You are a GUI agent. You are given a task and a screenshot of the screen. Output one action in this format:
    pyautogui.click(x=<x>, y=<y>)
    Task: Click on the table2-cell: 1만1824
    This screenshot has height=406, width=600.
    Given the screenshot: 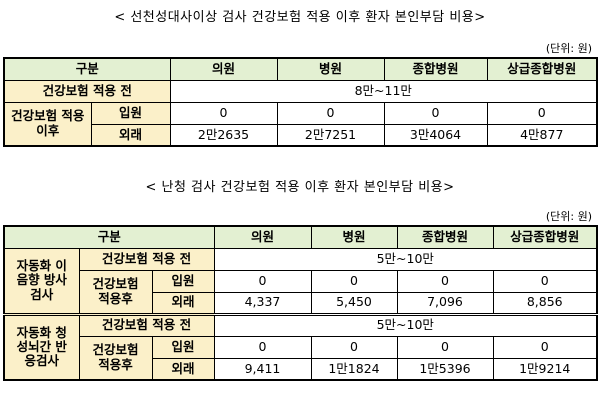 What is the action you would take?
    pyautogui.click(x=354, y=369)
    